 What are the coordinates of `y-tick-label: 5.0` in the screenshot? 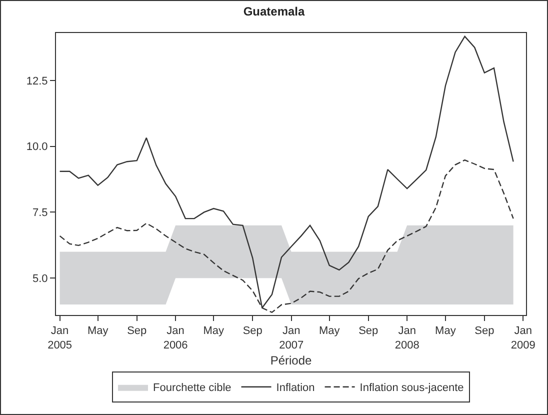 It's located at (40, 278).